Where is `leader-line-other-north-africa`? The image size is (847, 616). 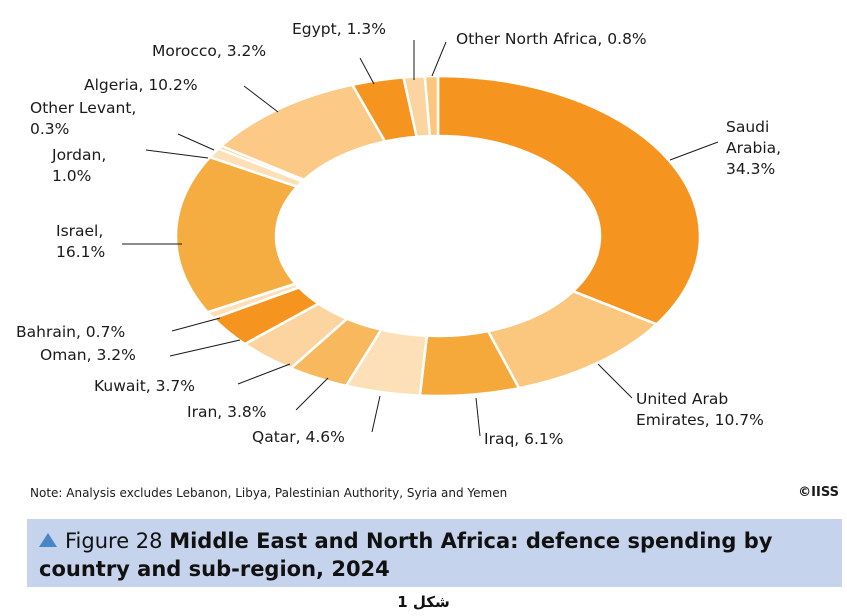
leader-line-other-north-africa is located at coordinates (439, 59).